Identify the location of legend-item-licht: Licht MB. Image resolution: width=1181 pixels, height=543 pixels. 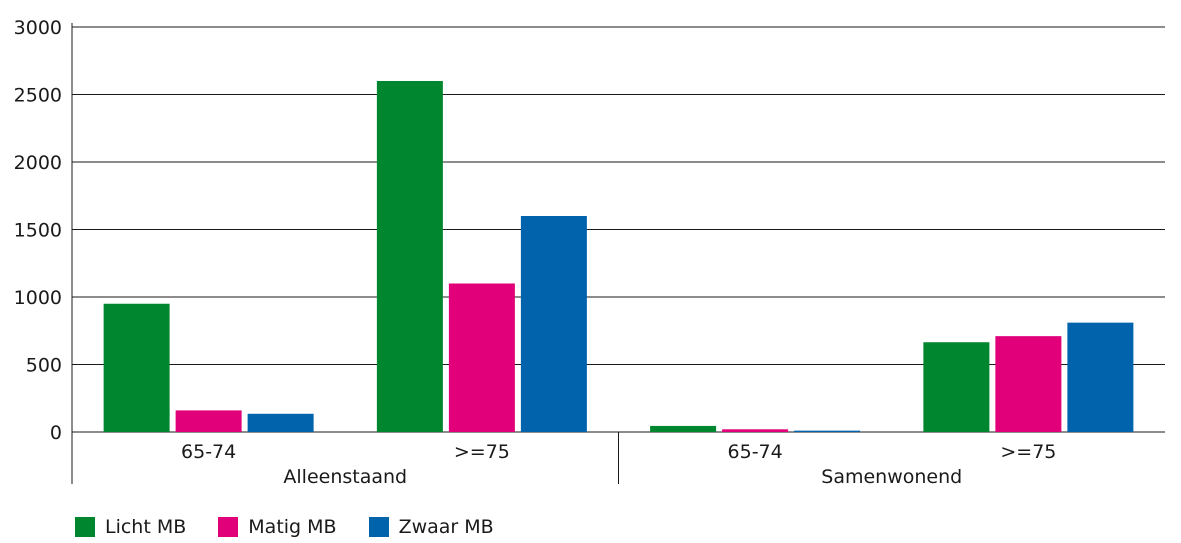
(130, 527).